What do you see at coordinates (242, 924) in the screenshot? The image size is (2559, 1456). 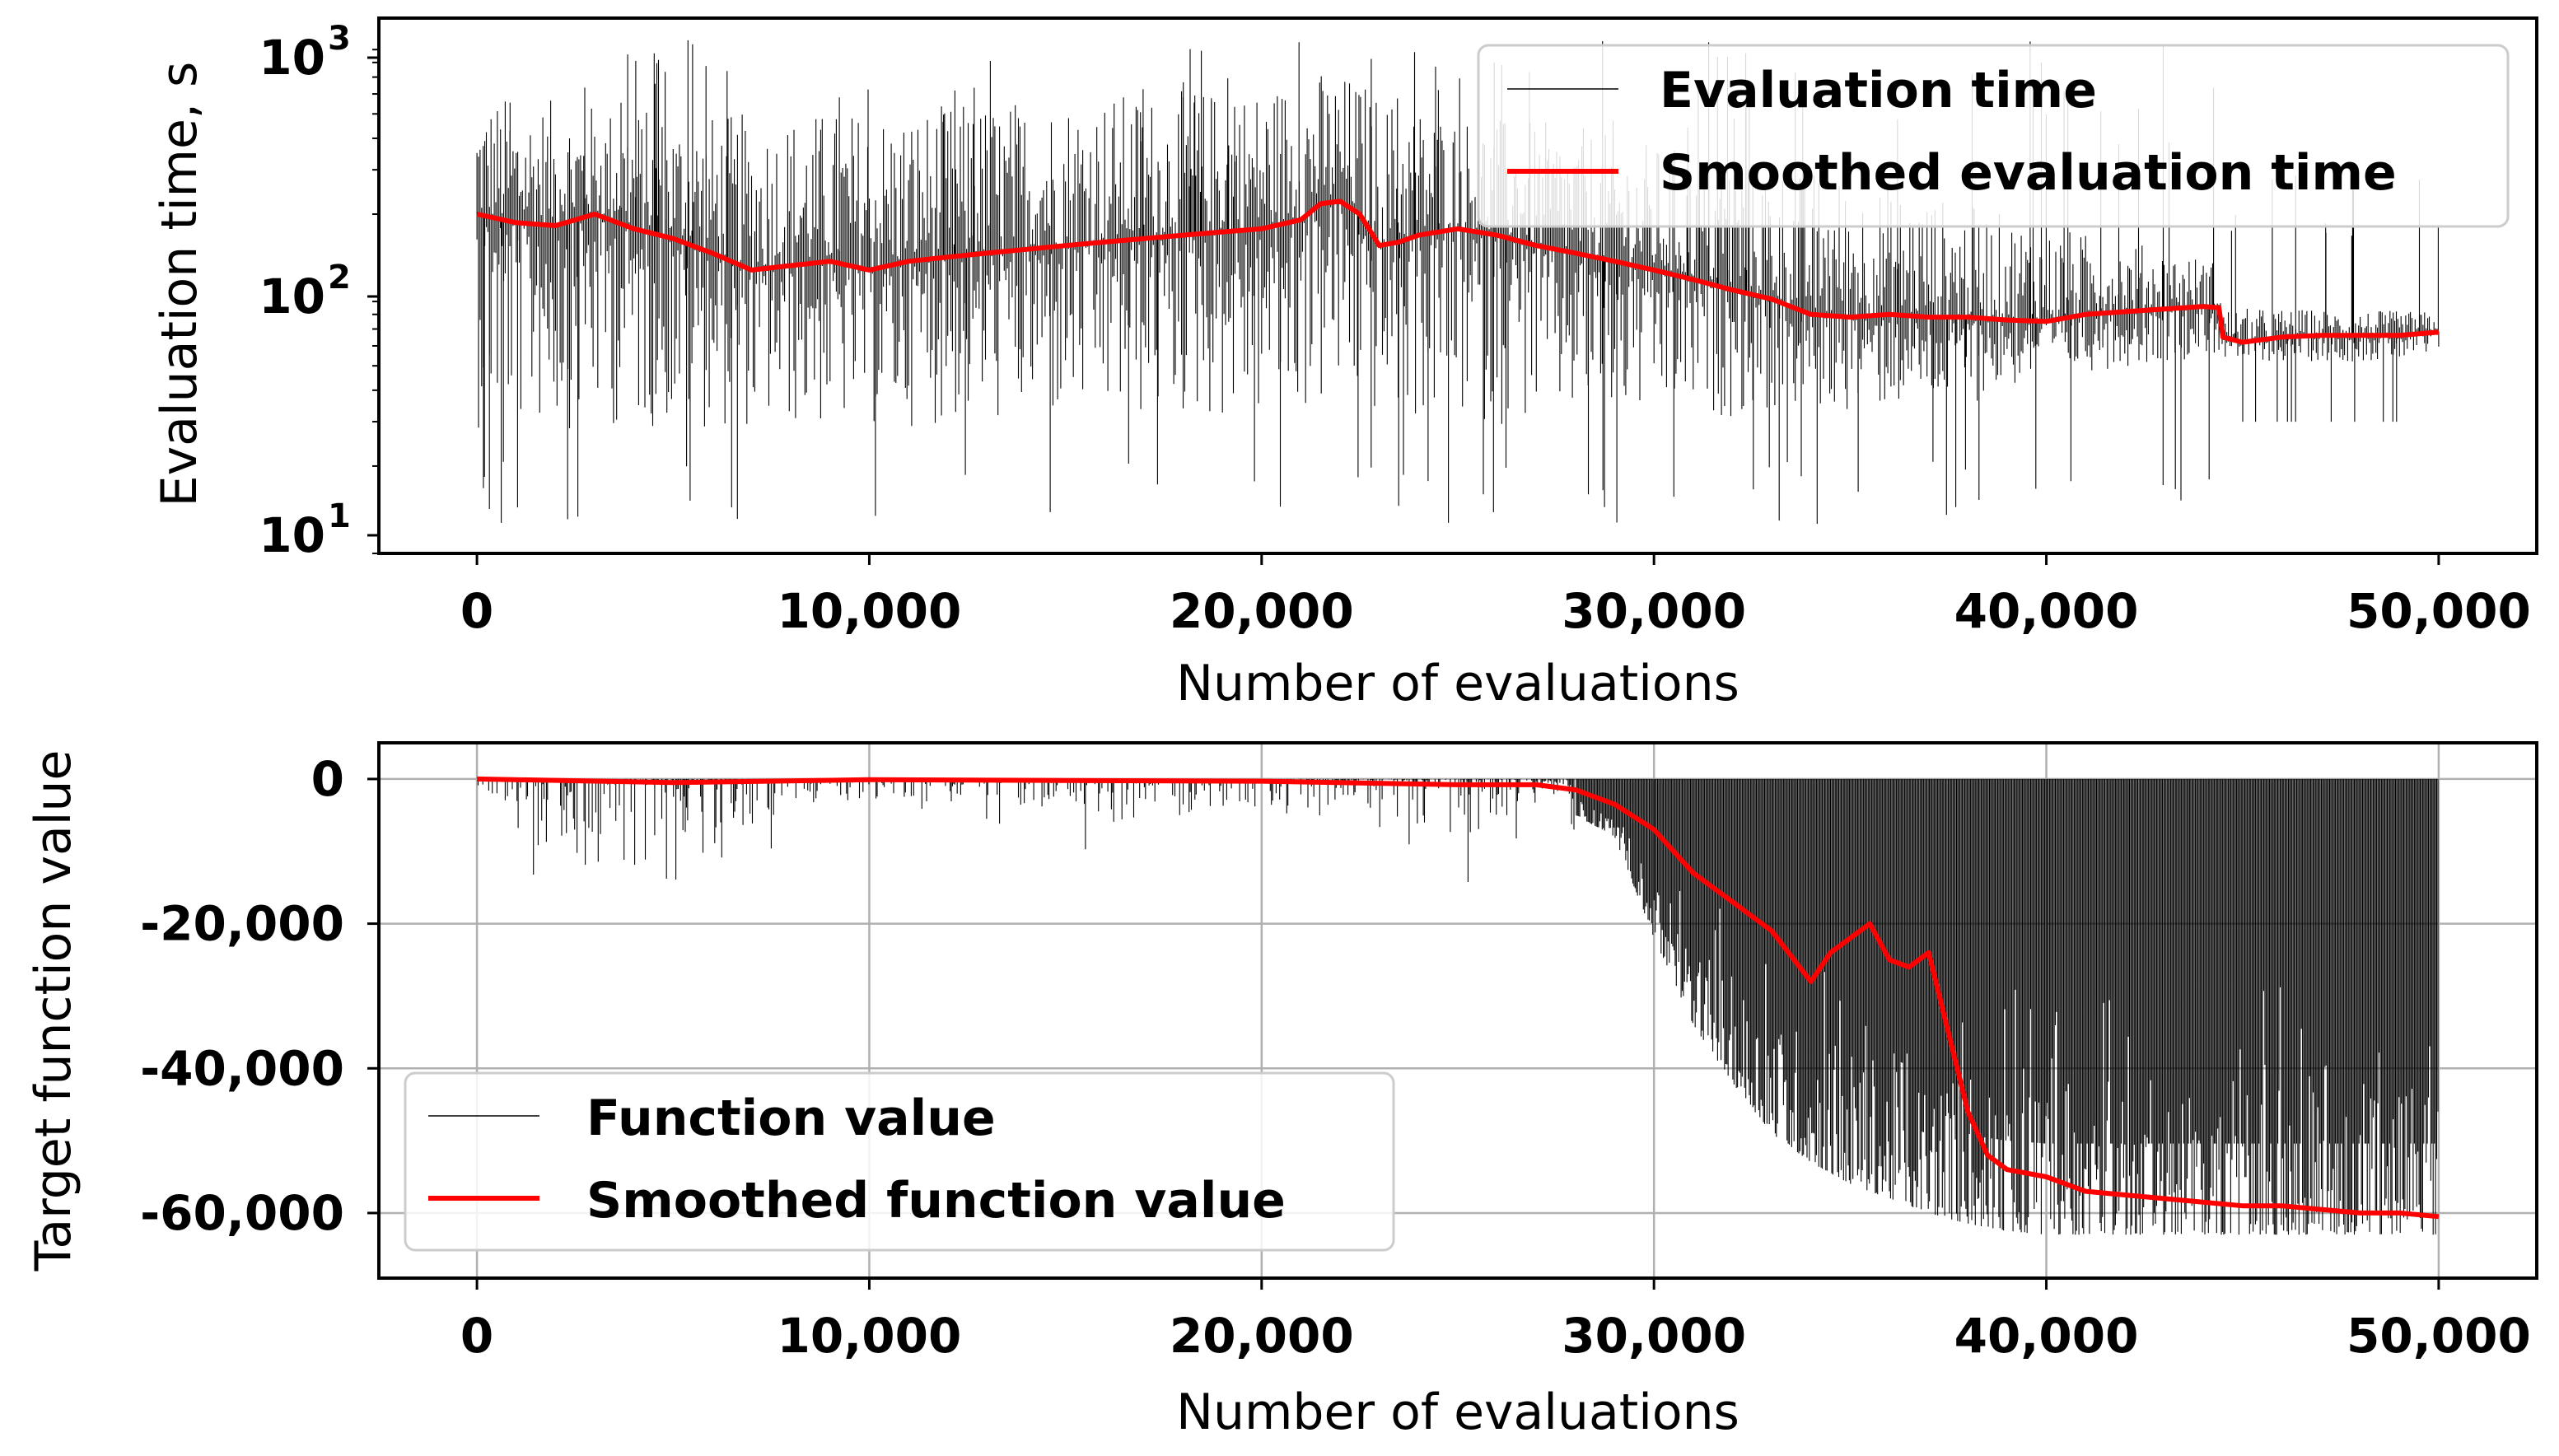 I see `y-tick-label: -20,000` at bounding box center [242, 924].